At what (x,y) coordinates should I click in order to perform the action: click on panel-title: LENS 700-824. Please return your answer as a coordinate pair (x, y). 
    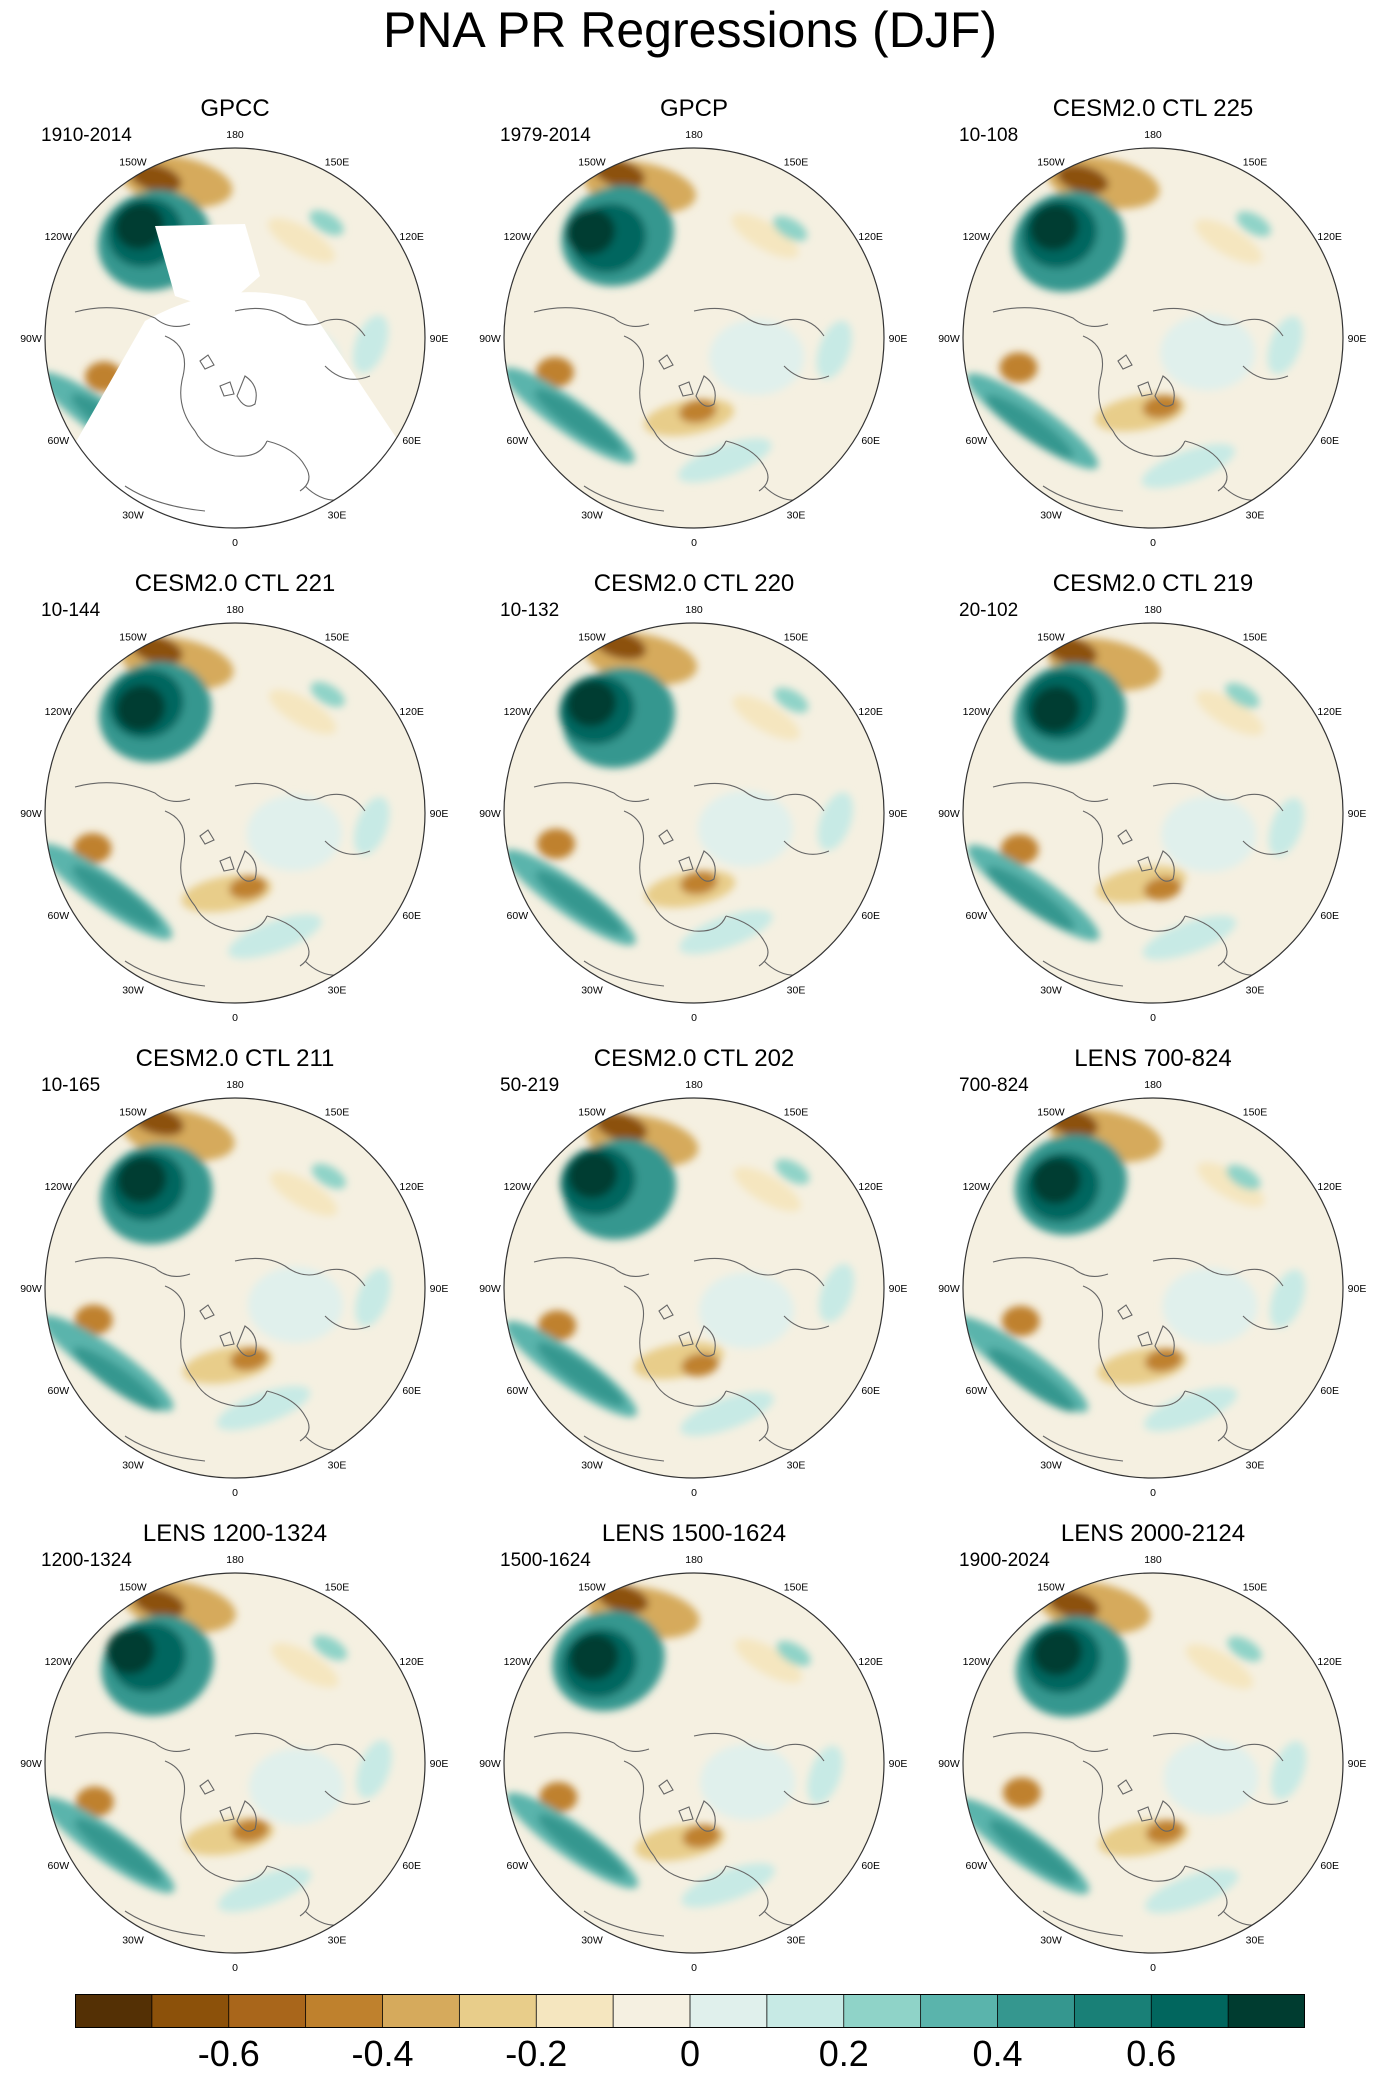
    Looking at the image, I should click on (1153, 1058).